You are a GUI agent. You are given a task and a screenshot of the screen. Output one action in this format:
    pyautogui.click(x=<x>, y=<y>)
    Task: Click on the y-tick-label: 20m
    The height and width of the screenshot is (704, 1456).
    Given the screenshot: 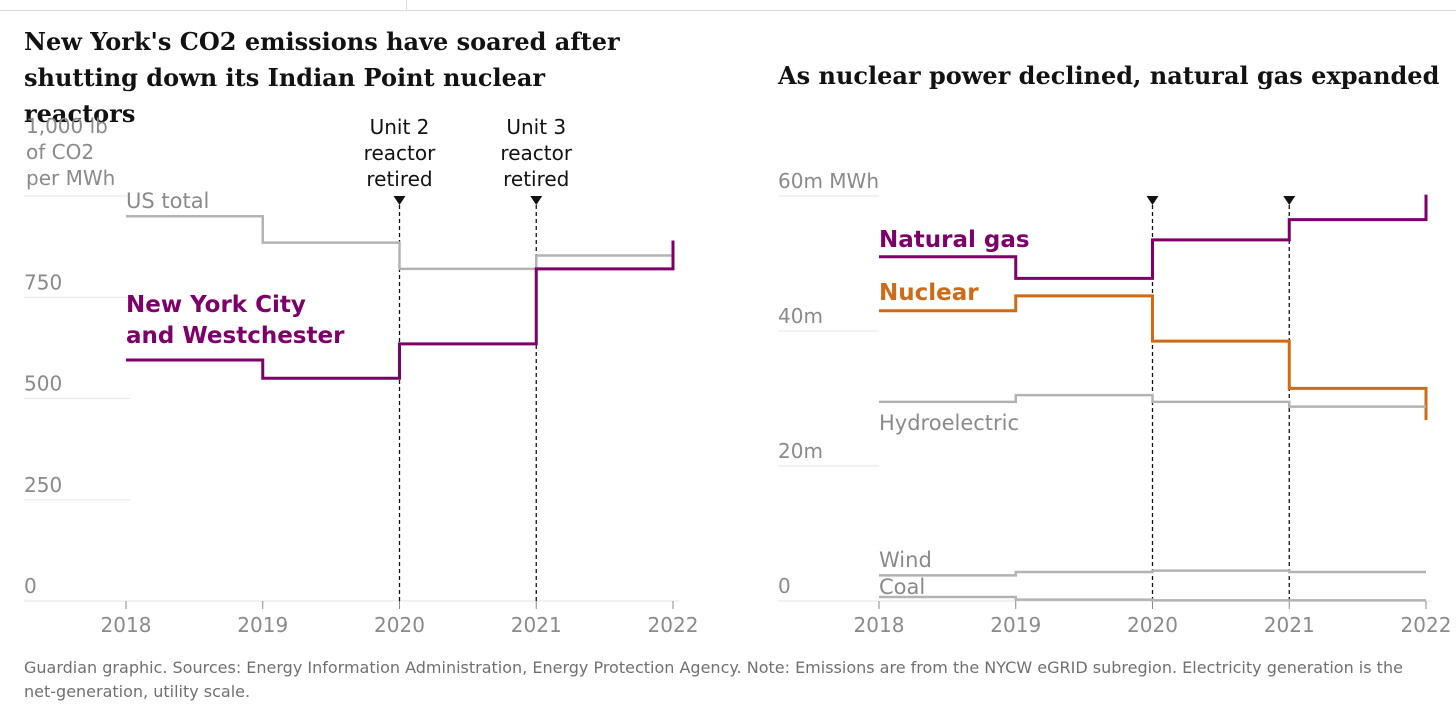 What is the action you would take?
    pyautogui.click(x=800, y=451)
    